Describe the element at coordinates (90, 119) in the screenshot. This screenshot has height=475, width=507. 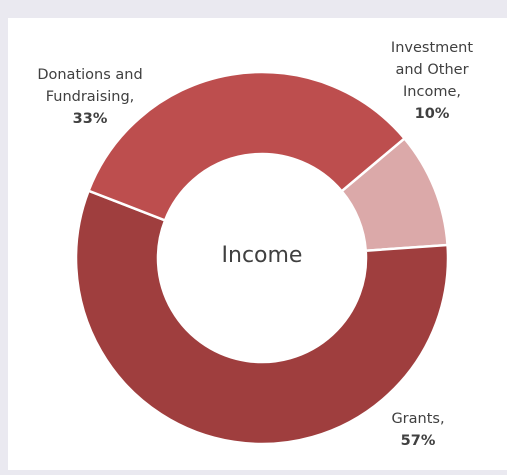
I see `slice-value-label: 33%` at that location.